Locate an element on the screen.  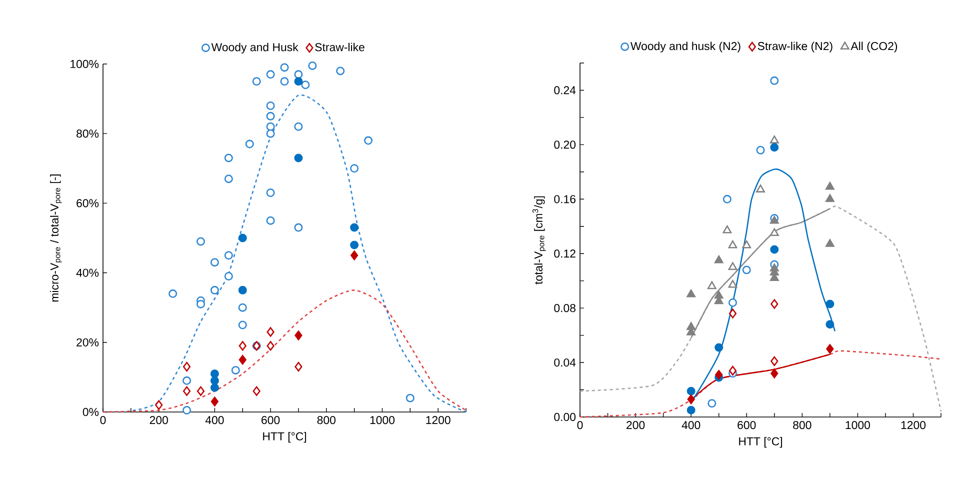
legend-label: All (CO2) is located at coordinates (874, 47).